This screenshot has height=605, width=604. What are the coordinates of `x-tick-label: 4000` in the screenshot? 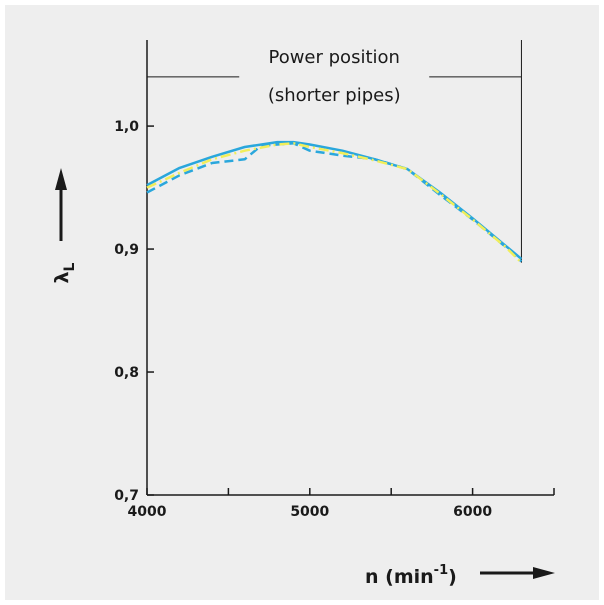 It's located at (147, 512).